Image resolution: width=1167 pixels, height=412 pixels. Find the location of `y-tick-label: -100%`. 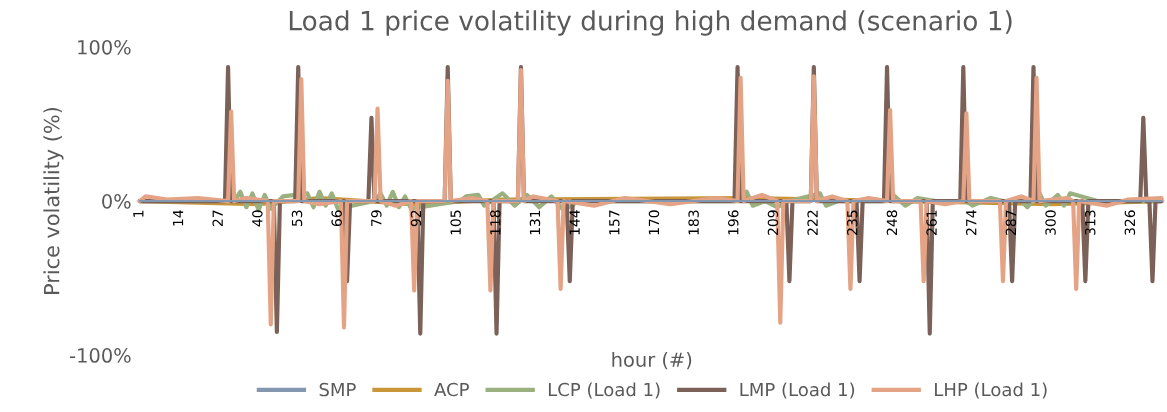

y-tick-label: -100% is located at coordinates (100, 355).